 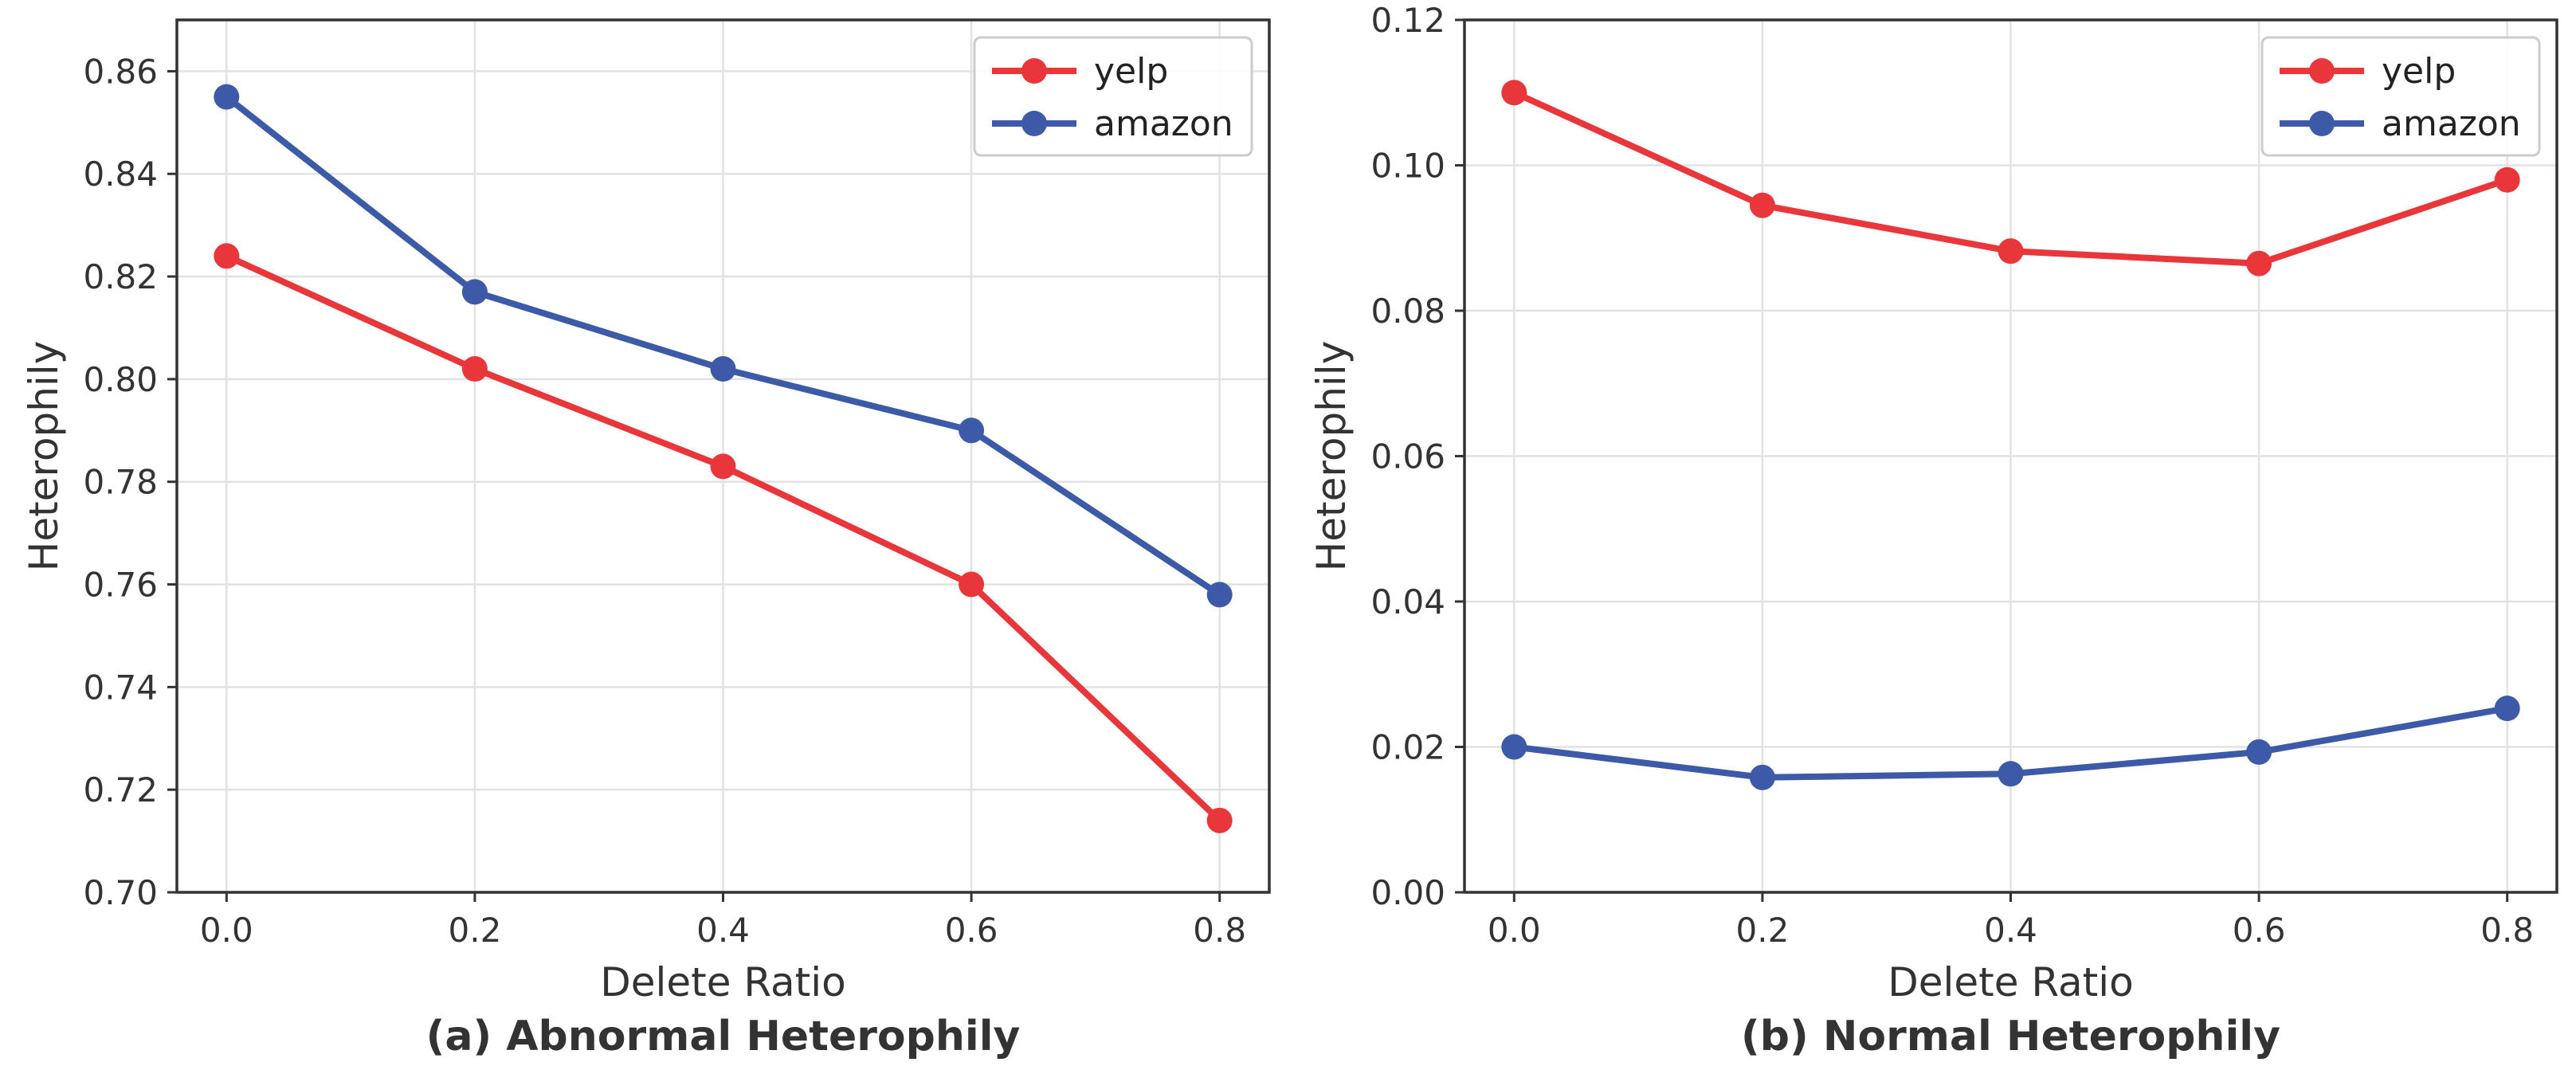 I want to click on panel-caption: (b) Normal Heterophily, so click(x=2011, y=1036).